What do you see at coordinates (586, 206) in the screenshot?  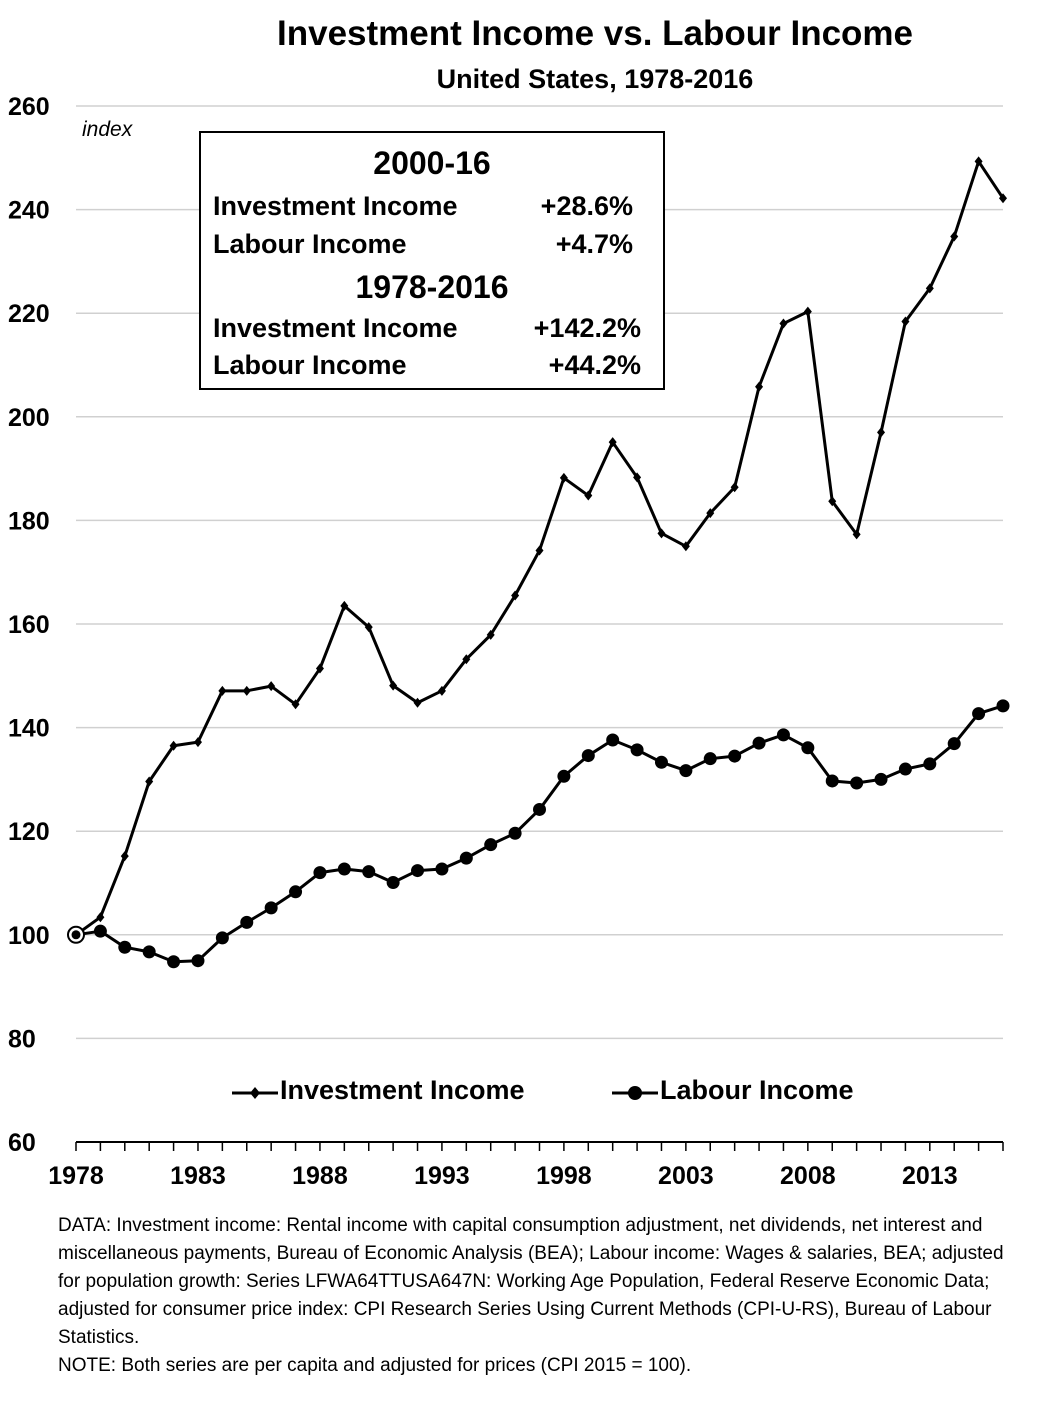 I see `stats-value: +28.6%` at bounding box center [586, 206].